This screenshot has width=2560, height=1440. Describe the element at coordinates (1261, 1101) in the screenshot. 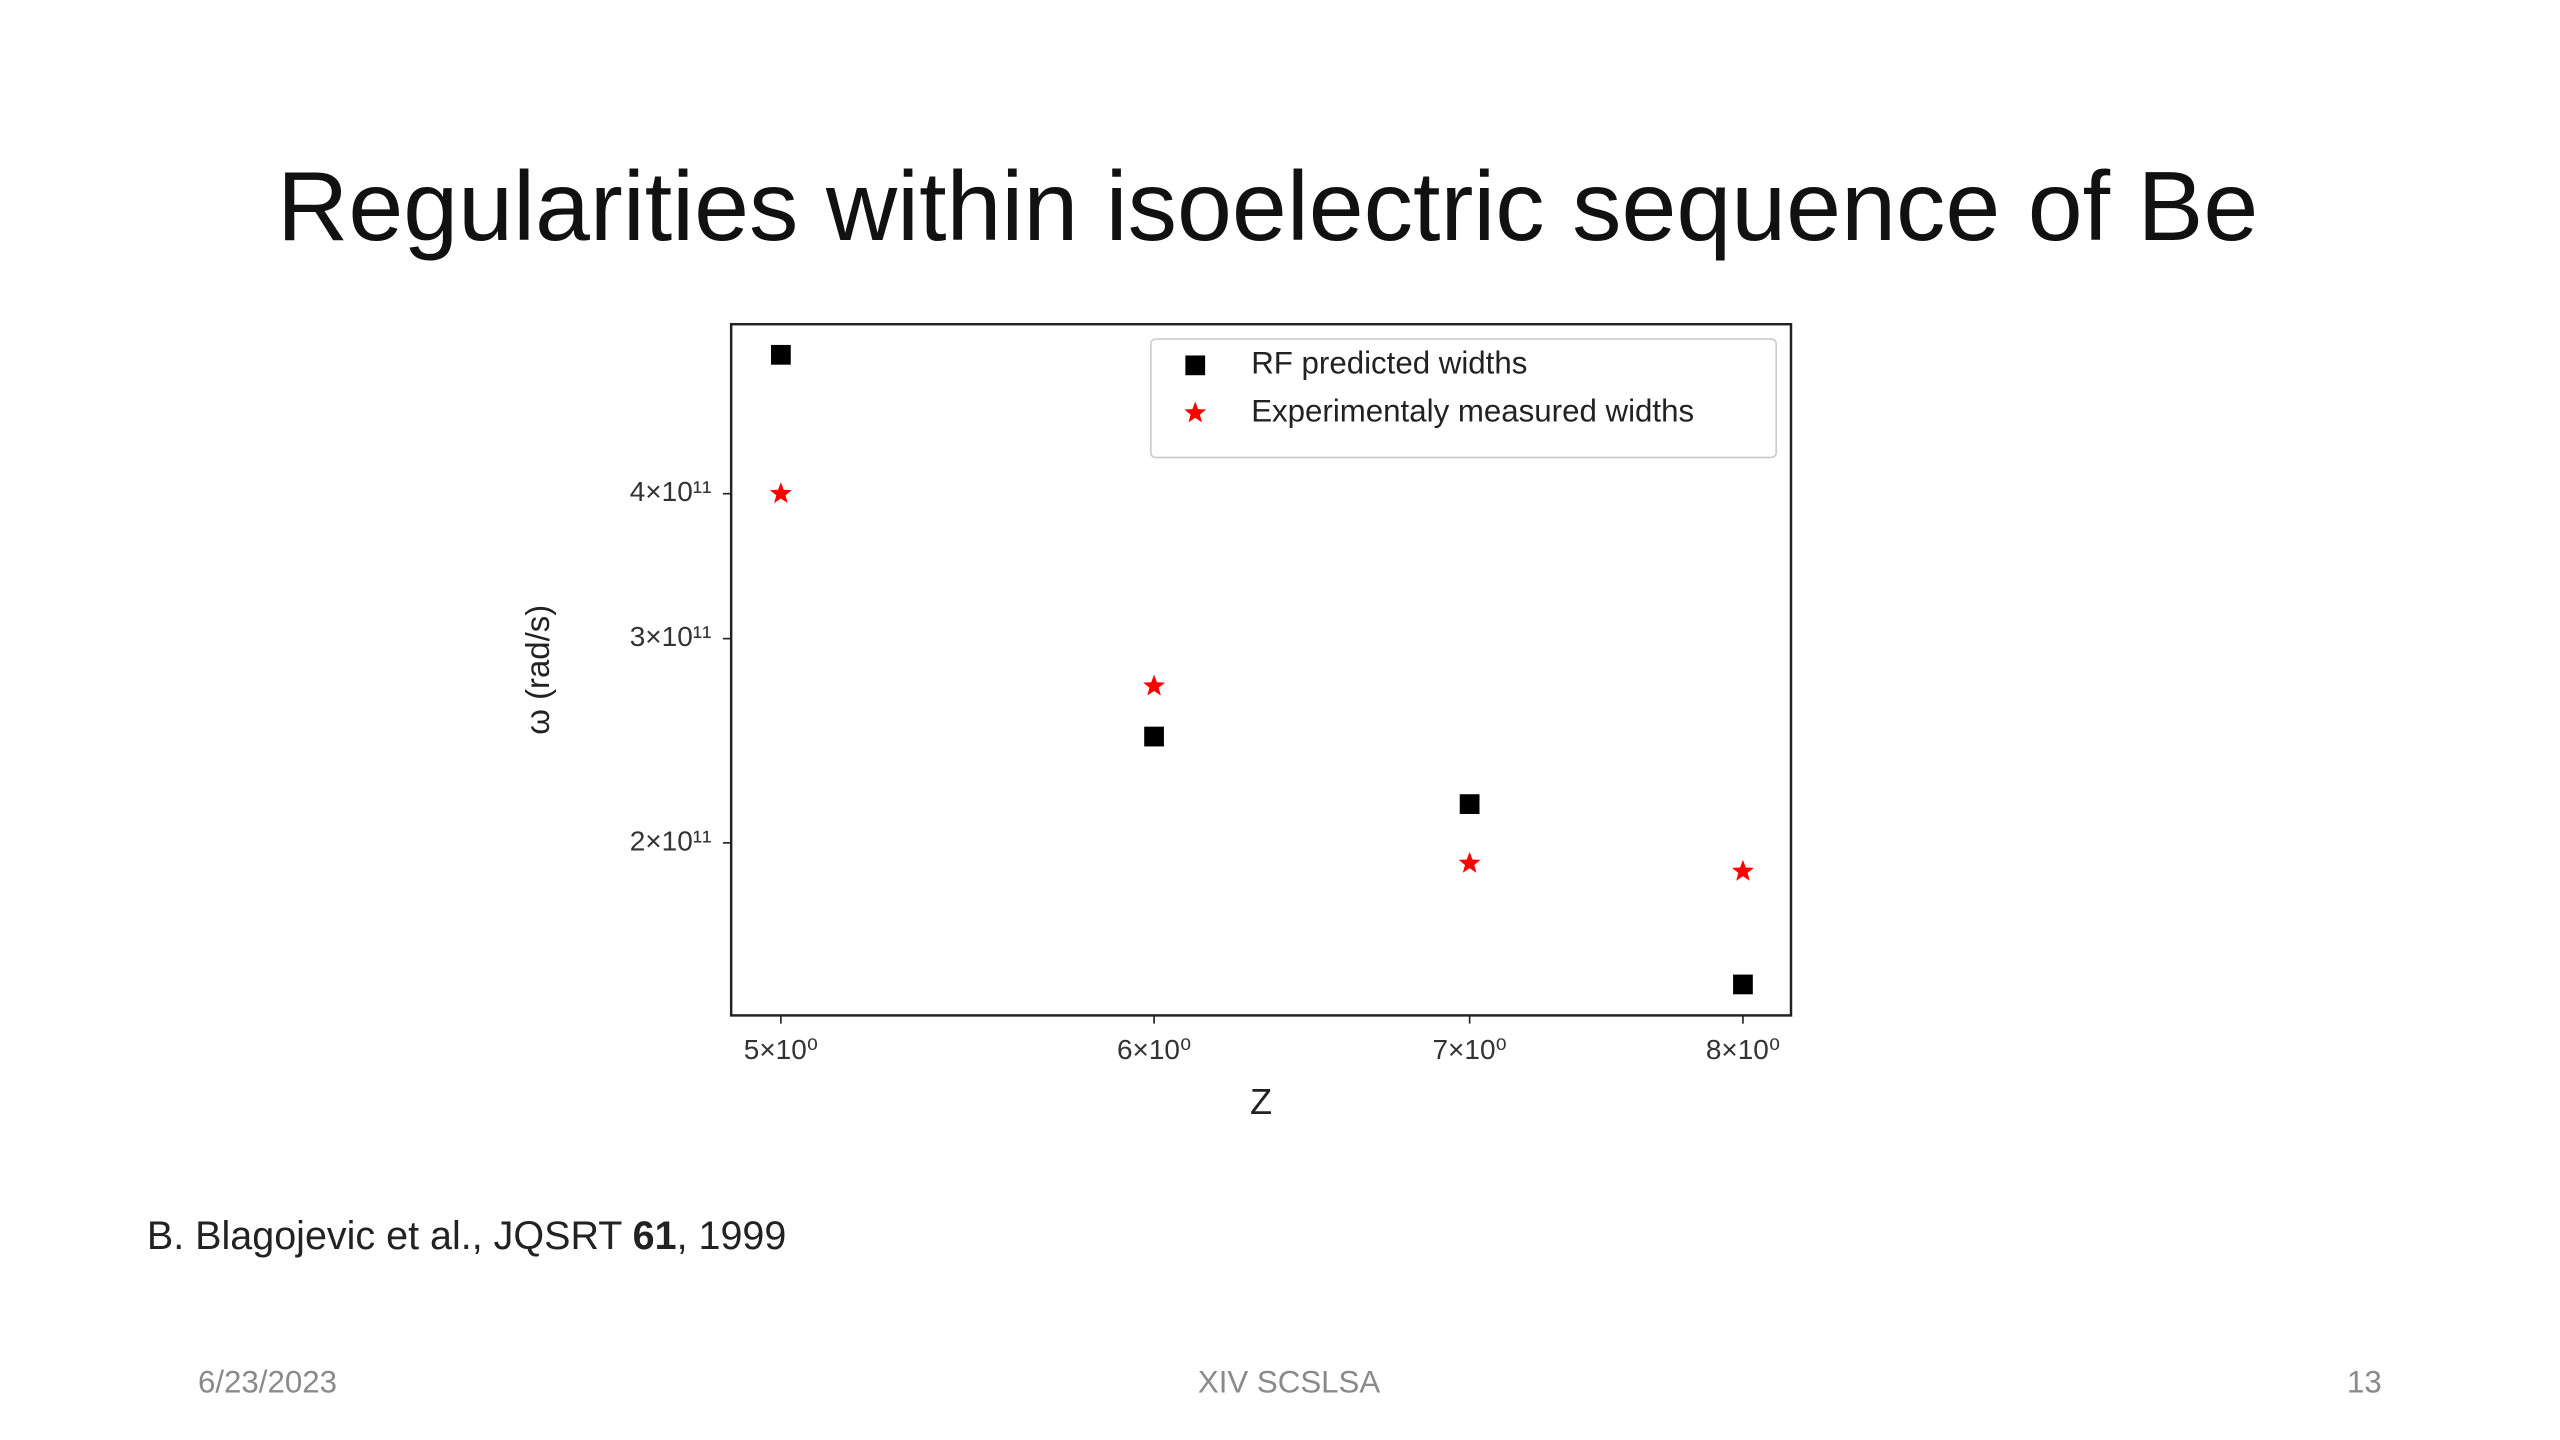

I see `x-axis-label: Z` at that location.